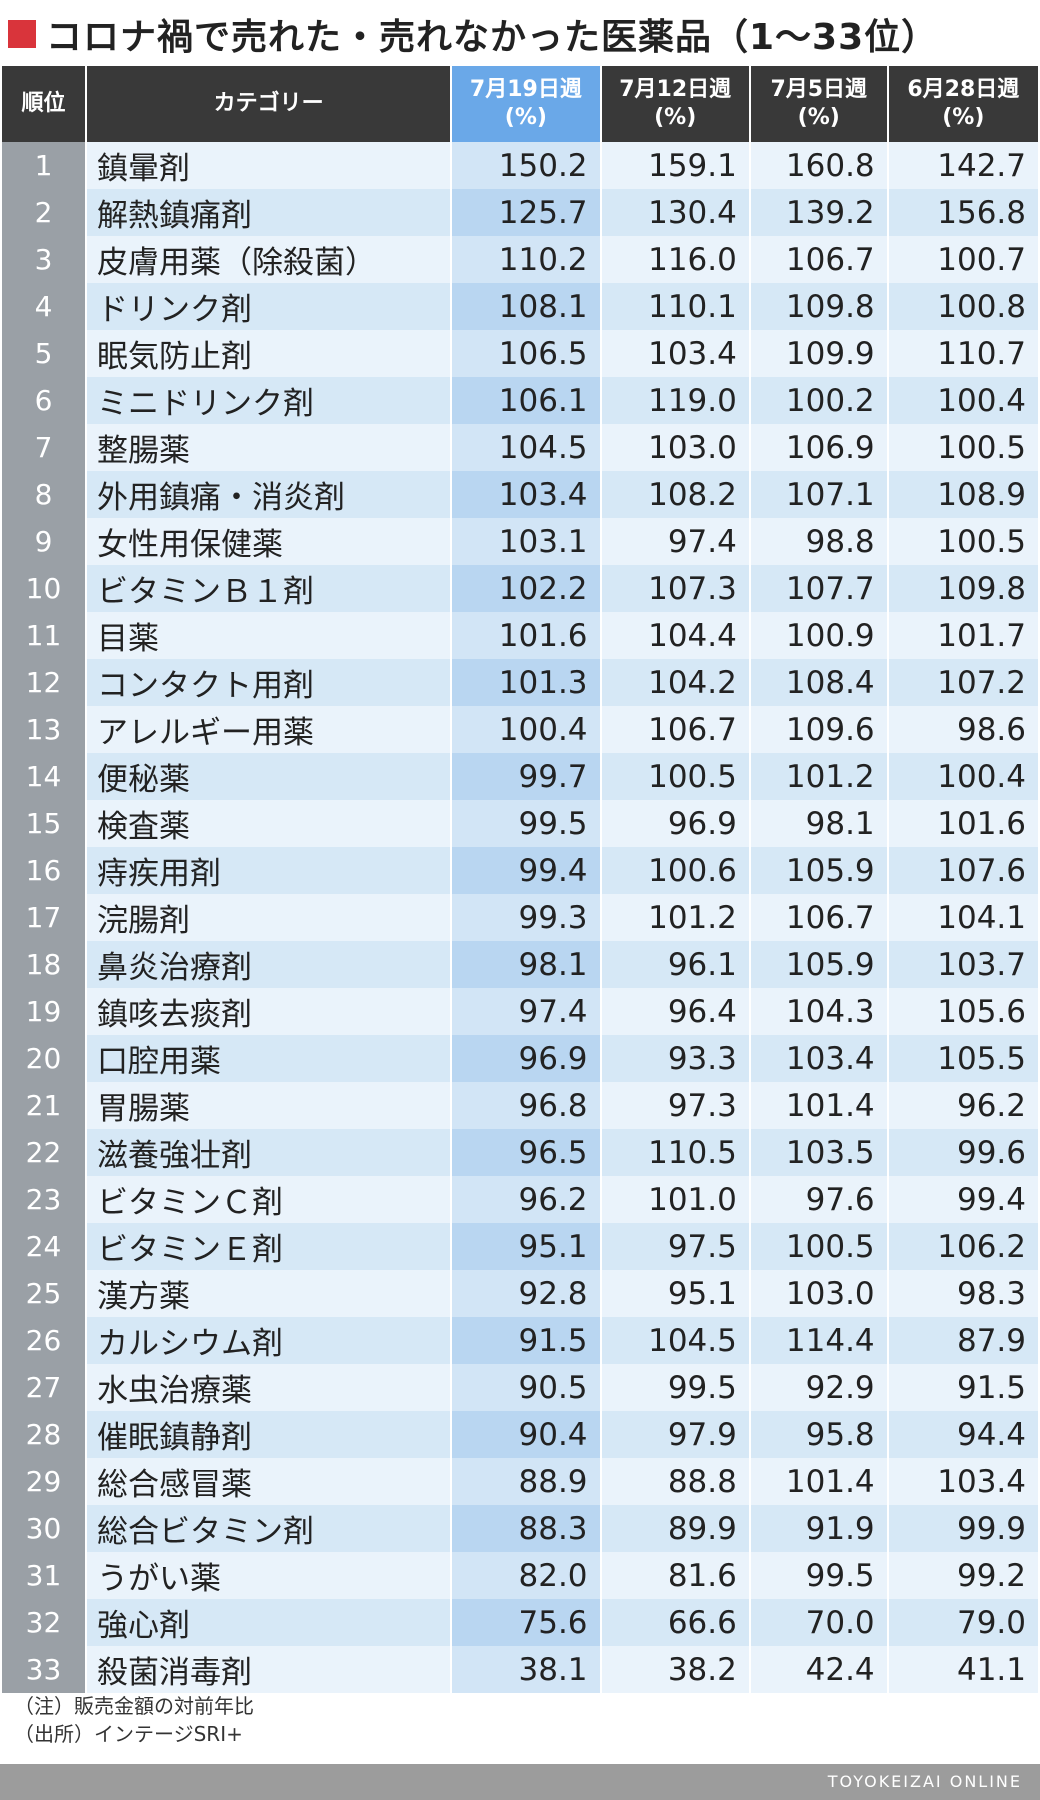 Image resolution: width=1040 pixels, height=1800 pixels. What do you see at coordinates (520, 870) in the screenshot?
I see `table-row: 16 痔疾用剤 99.4 100.6 105.9 107.6` at bounding box center [520, 870].